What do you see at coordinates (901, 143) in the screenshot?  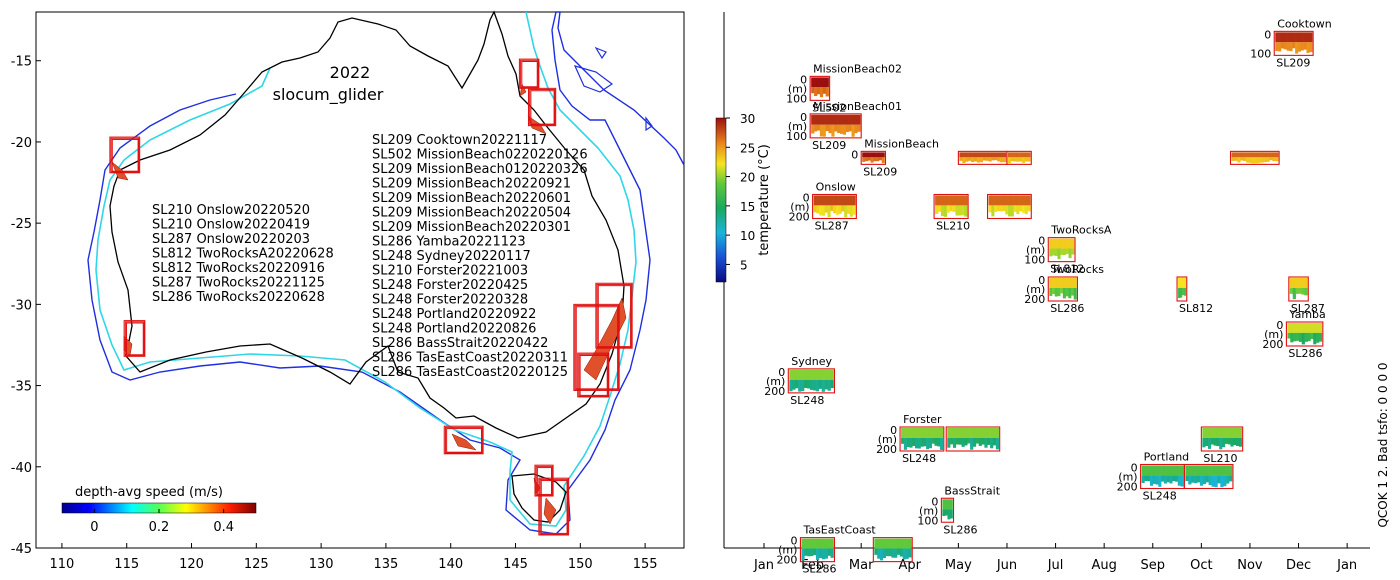 I see `track-region-label: MissionBeach` at bounding box center [901, 143].